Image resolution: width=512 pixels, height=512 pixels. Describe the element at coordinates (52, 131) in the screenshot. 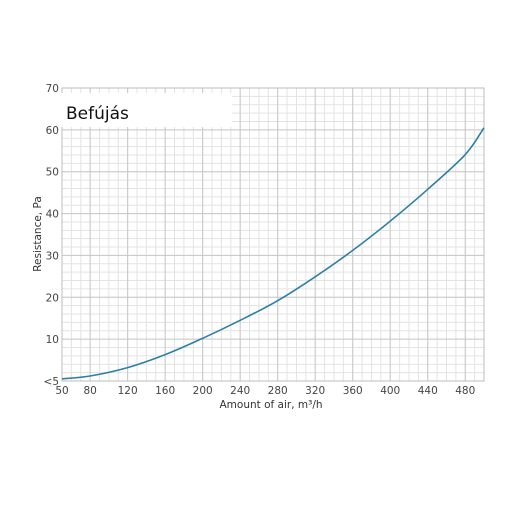

I see `y-tick-label: 60` at that location.